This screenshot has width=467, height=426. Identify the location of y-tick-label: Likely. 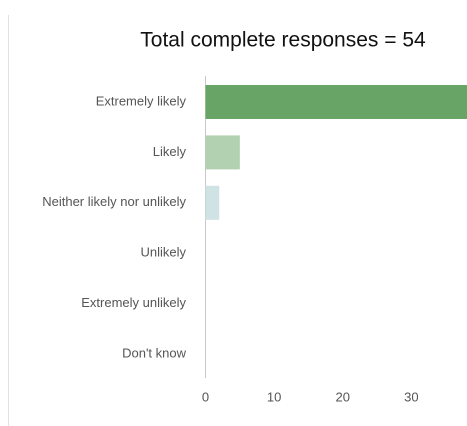
(170, 151).